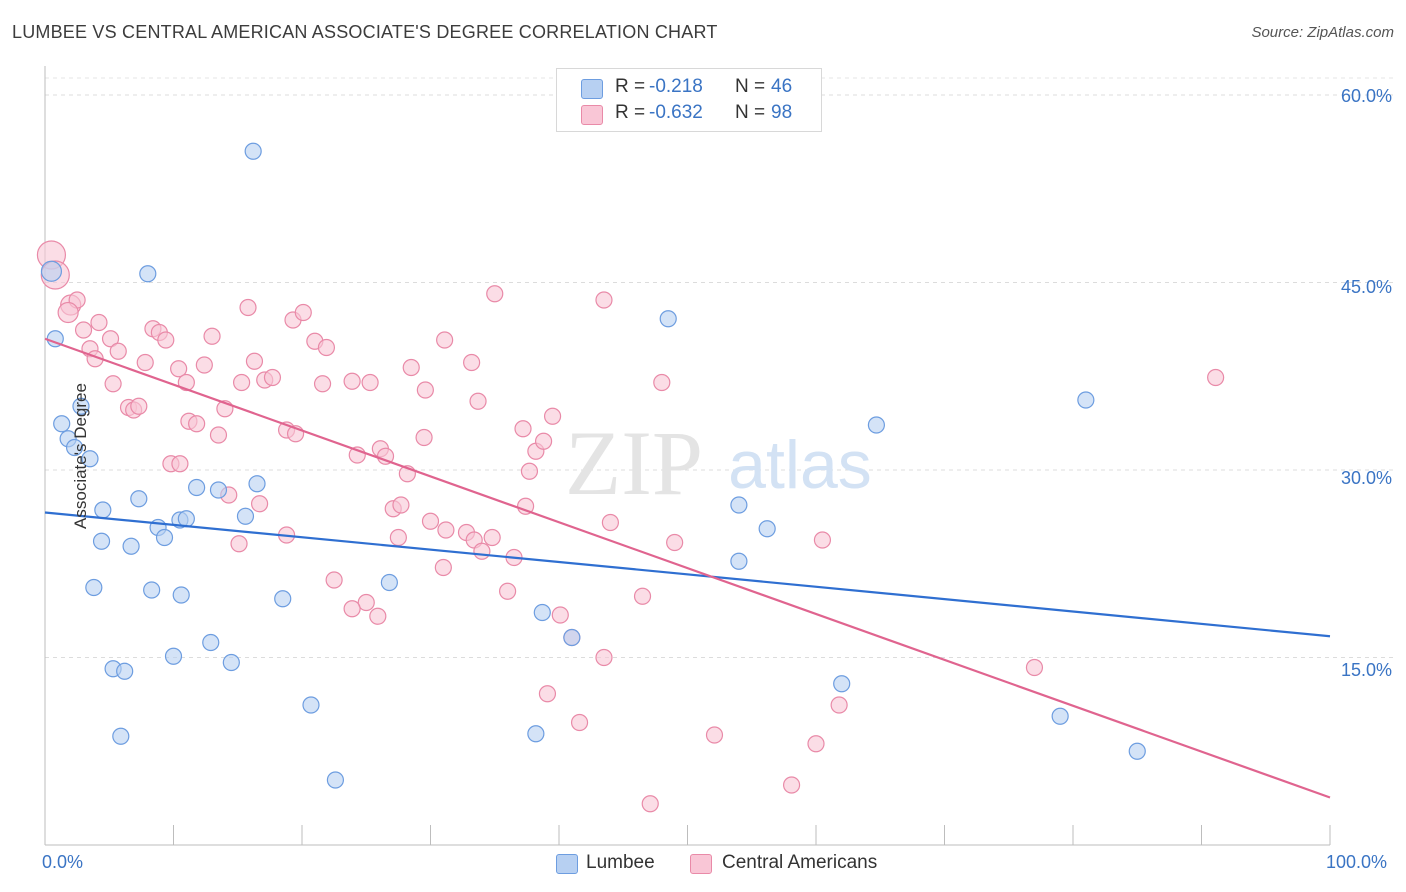  I want to click on legend-swatch-central-americans, so click(592, 115).